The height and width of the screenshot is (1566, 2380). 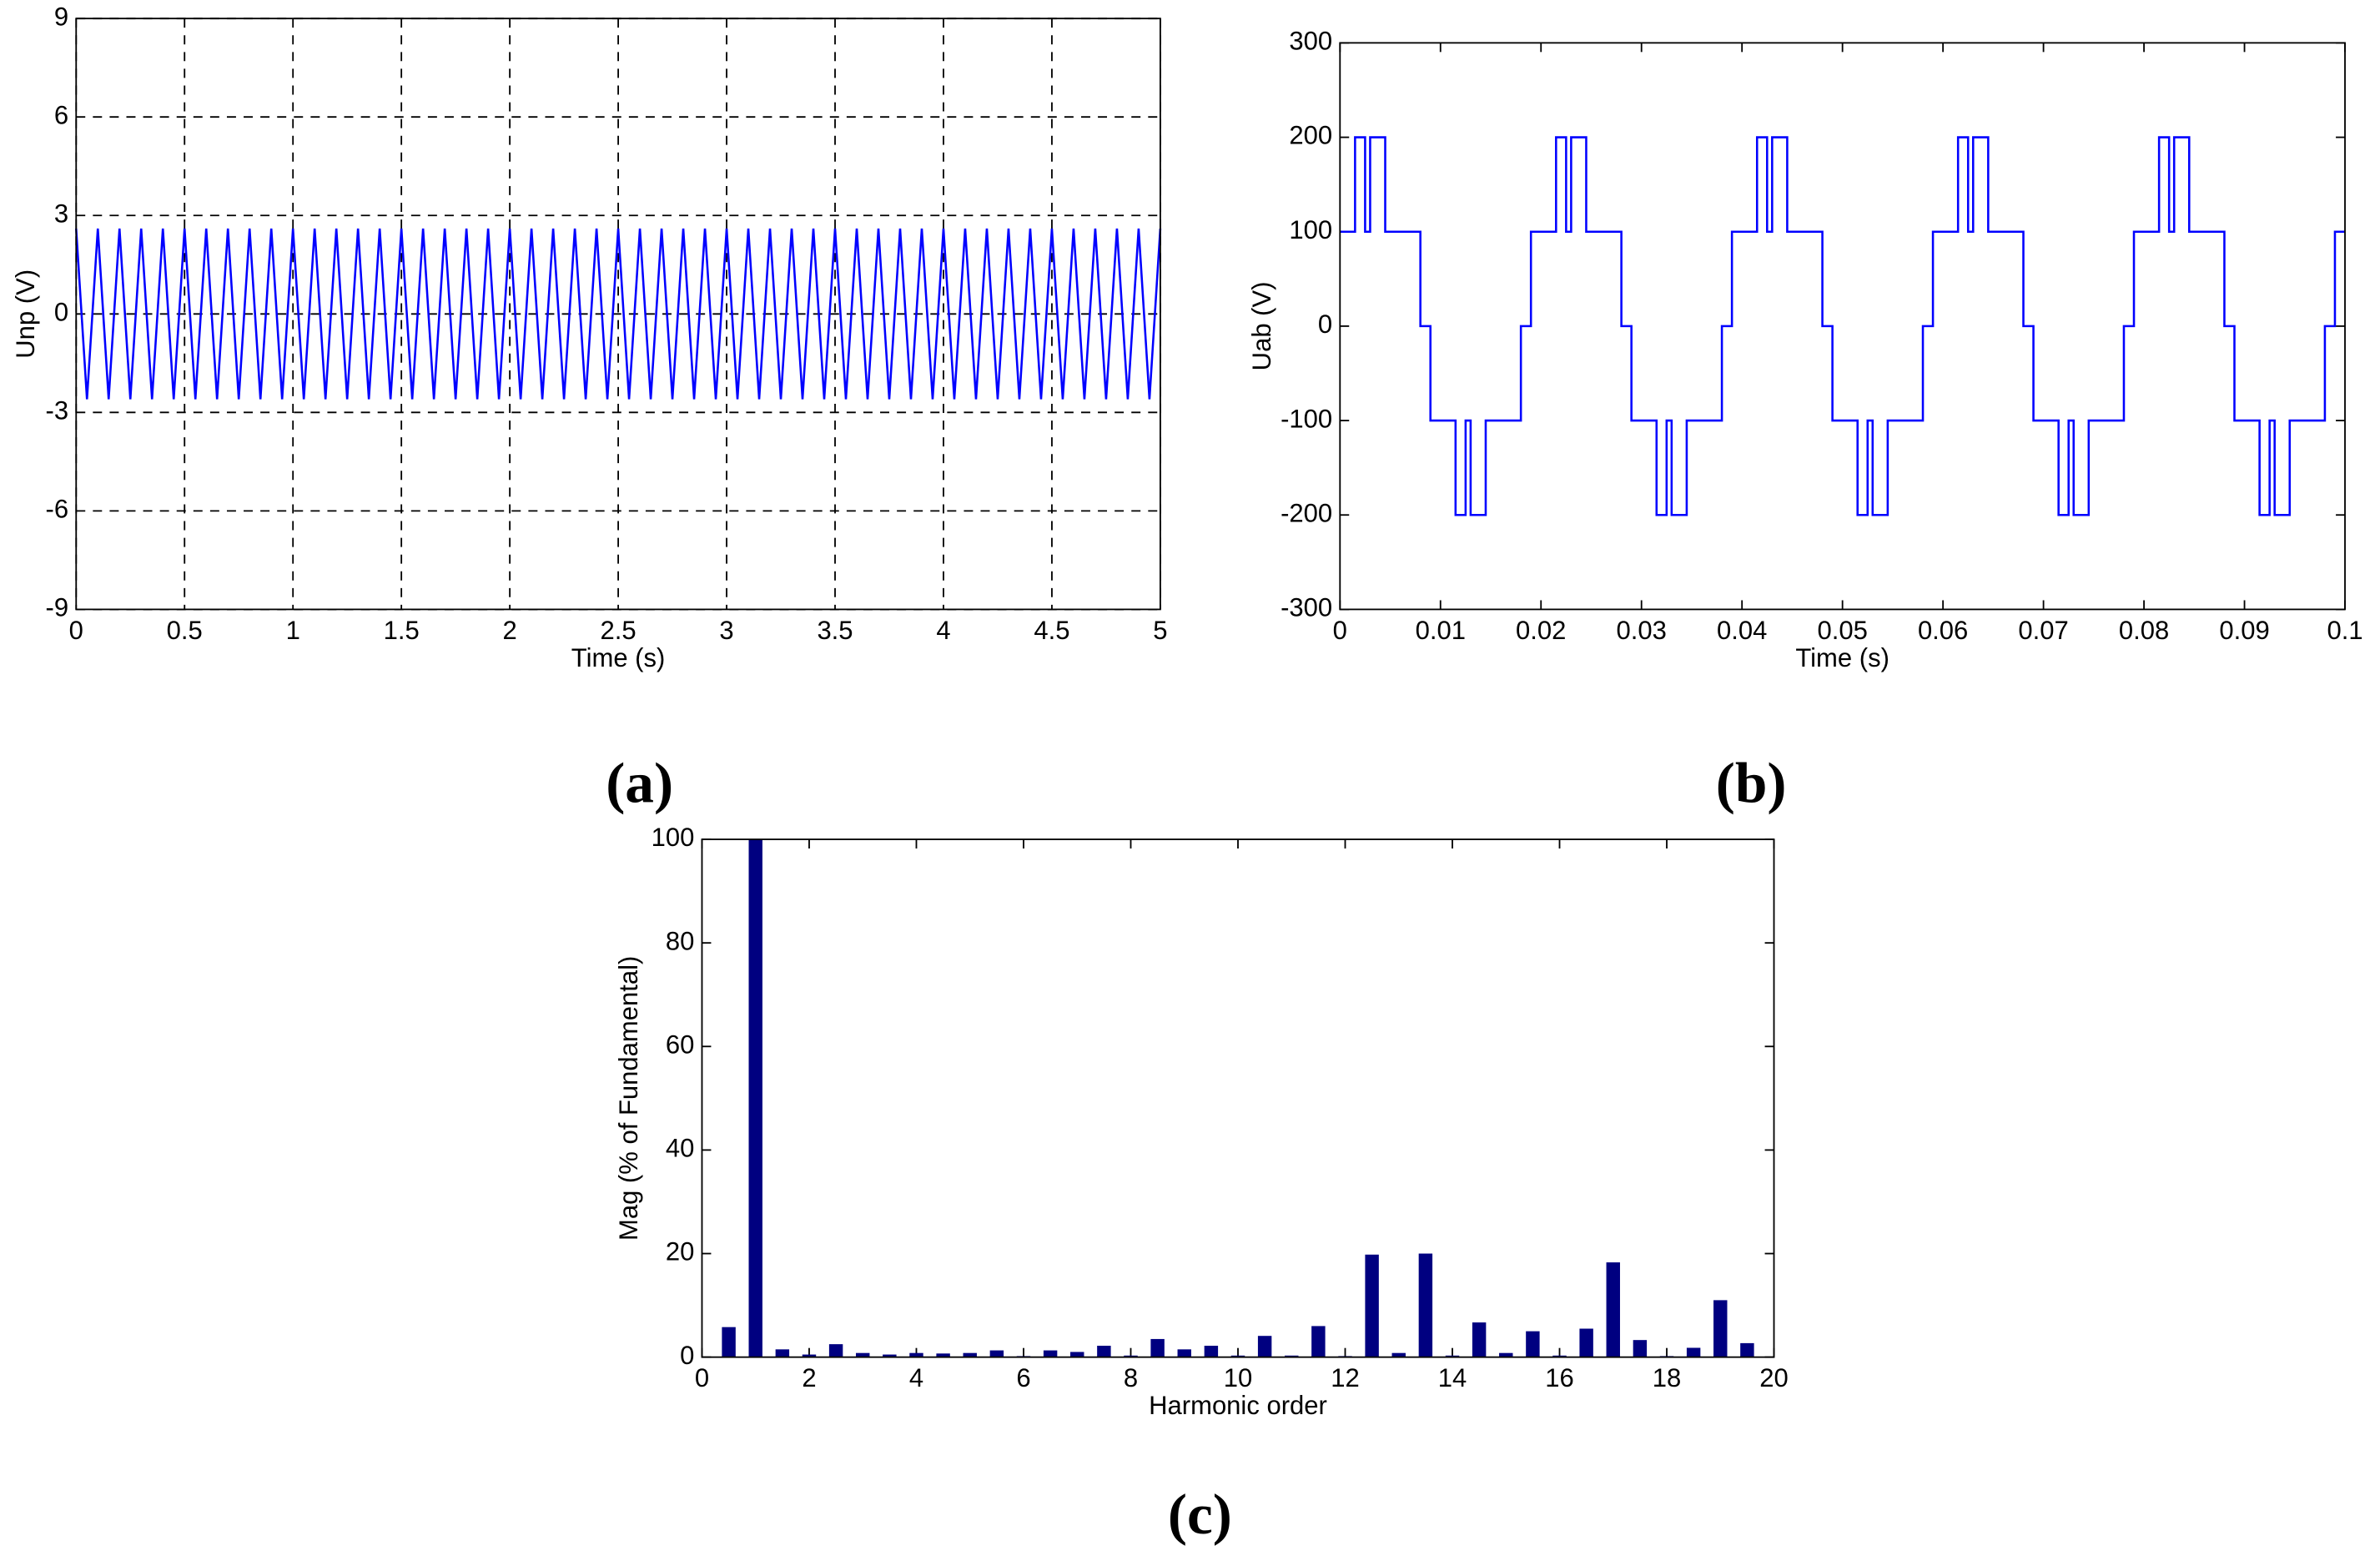 What do you see at coordinates (1345, 1377) in the screenshot?
I see `x-tick-label: 12` at bounding box center [1345, 1377].